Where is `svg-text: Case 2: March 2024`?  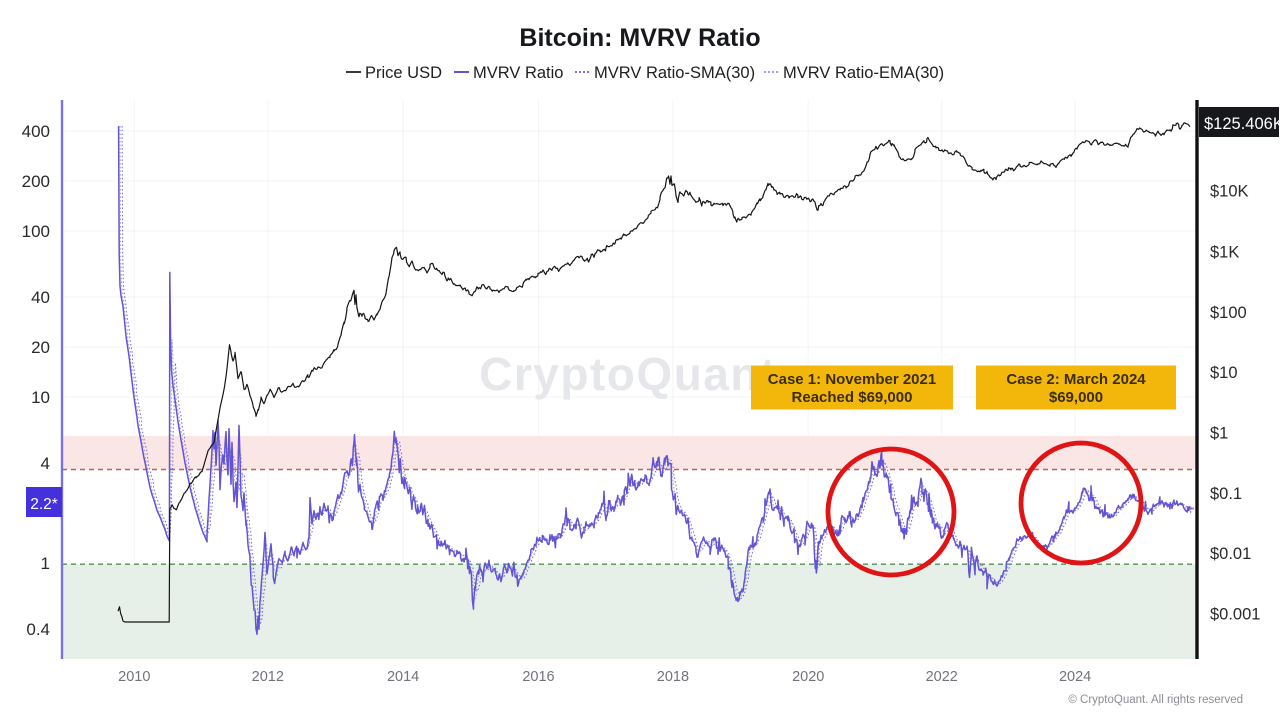 svg-text: Case 2: March 2024 is located at coordinates (1076, 379).